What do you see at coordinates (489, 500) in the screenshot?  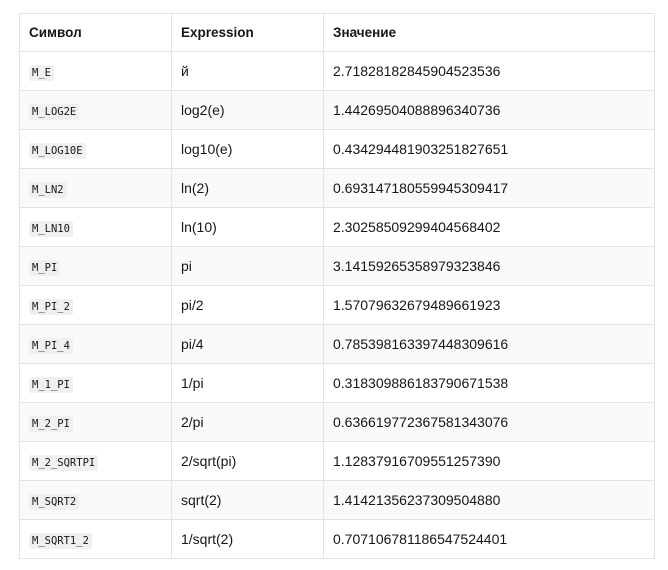 I see `value-cell: 1.41421356237309504880` at bounding box center [489, 500].